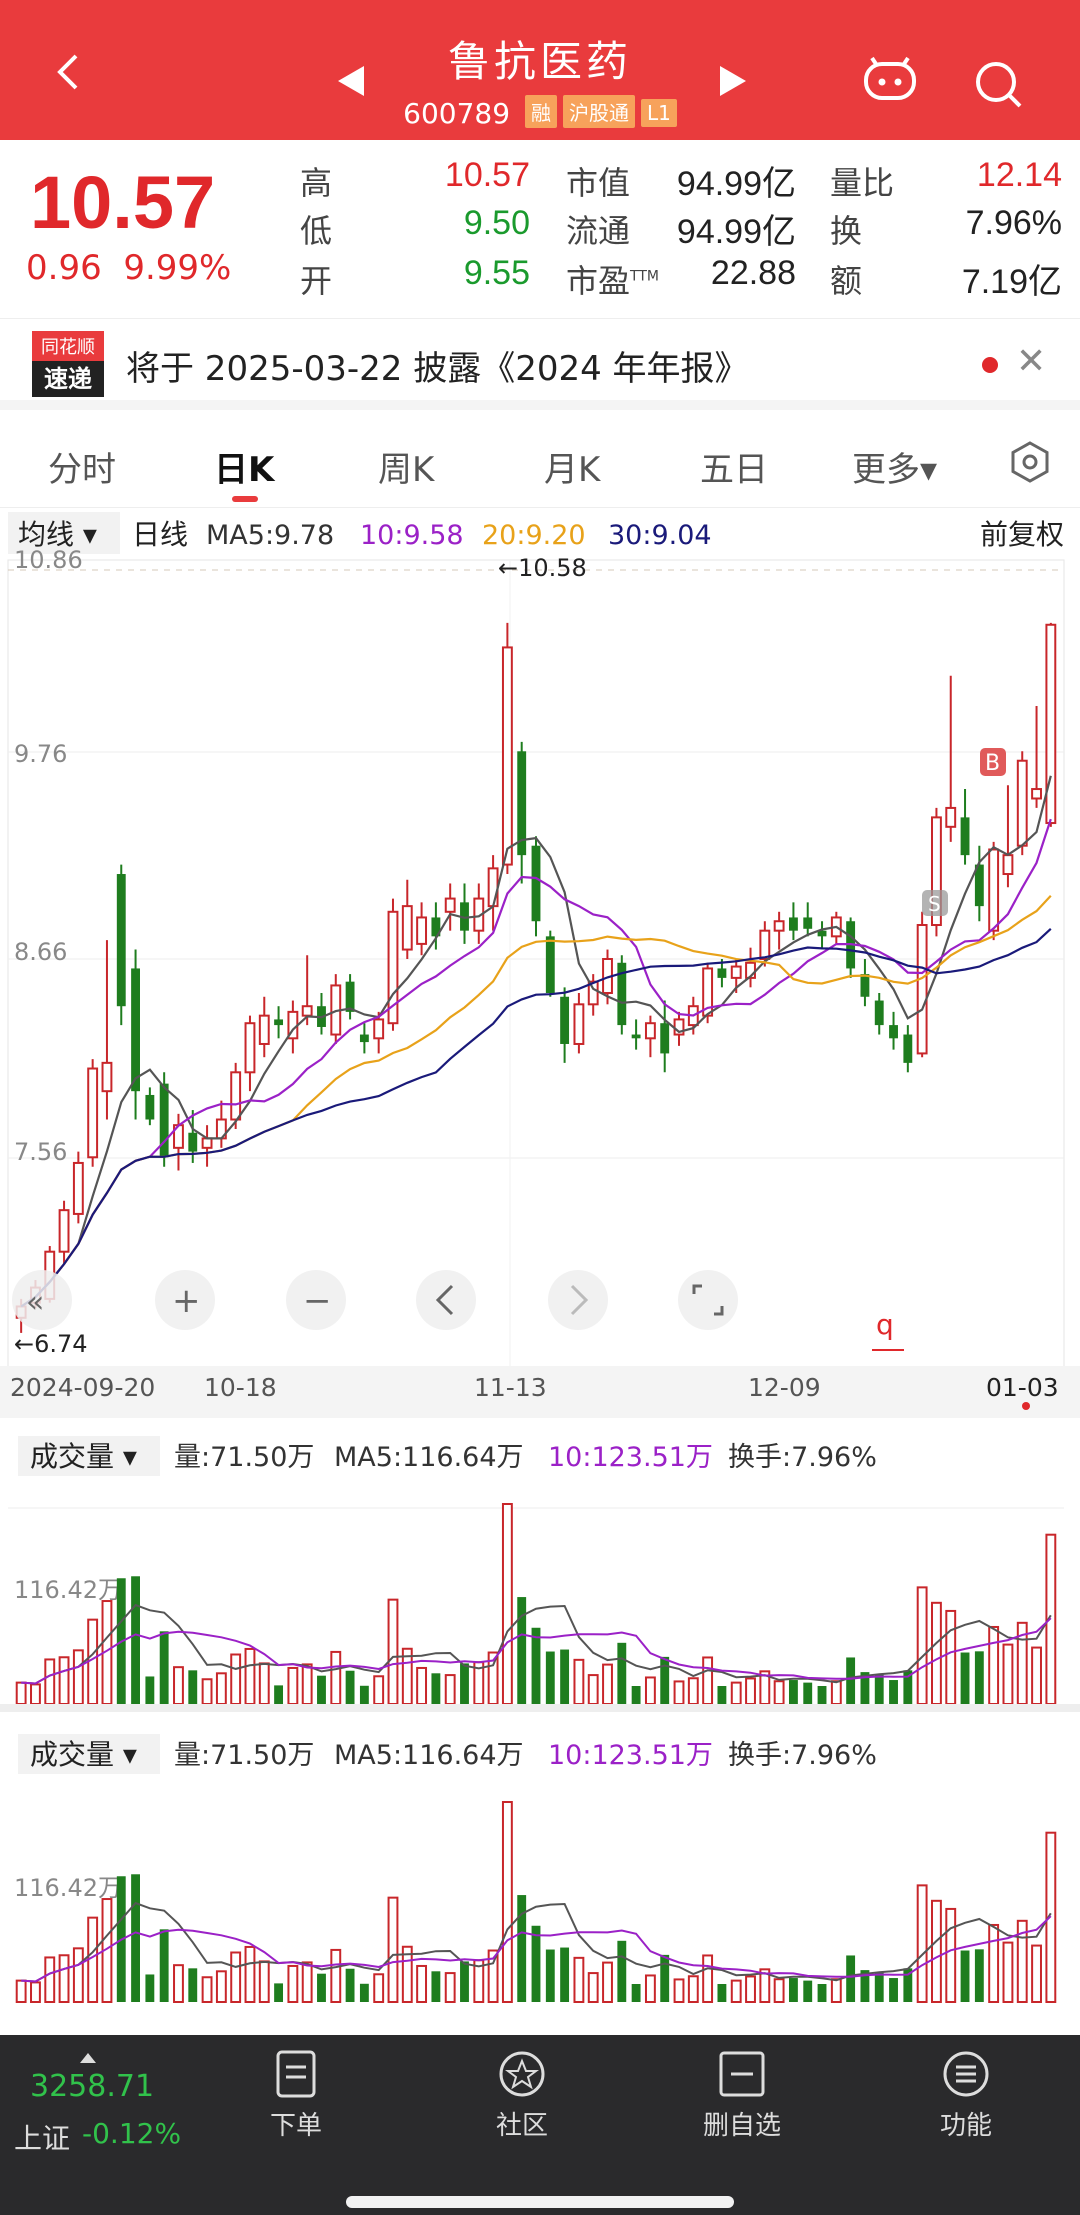 This screenshot has height=2215, width=1080. I want to click on volume-ma10-line, so click(536, 1949).